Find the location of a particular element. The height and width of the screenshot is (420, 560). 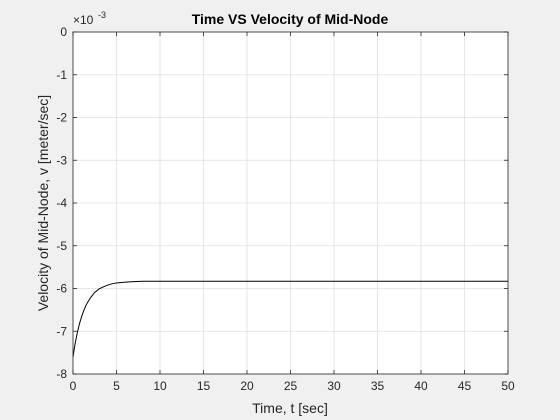

y-tick-label: -3 is located at coordinates (61, 160).